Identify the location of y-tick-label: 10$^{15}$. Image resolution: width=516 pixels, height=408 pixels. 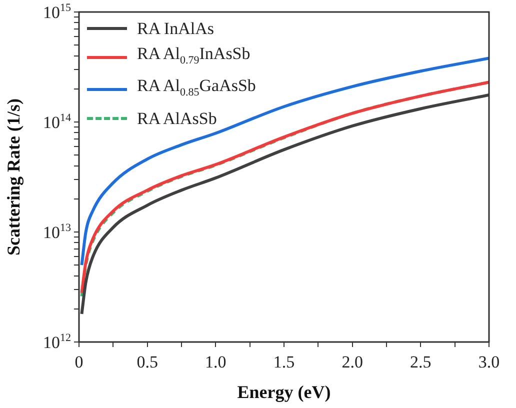
(57, 12).